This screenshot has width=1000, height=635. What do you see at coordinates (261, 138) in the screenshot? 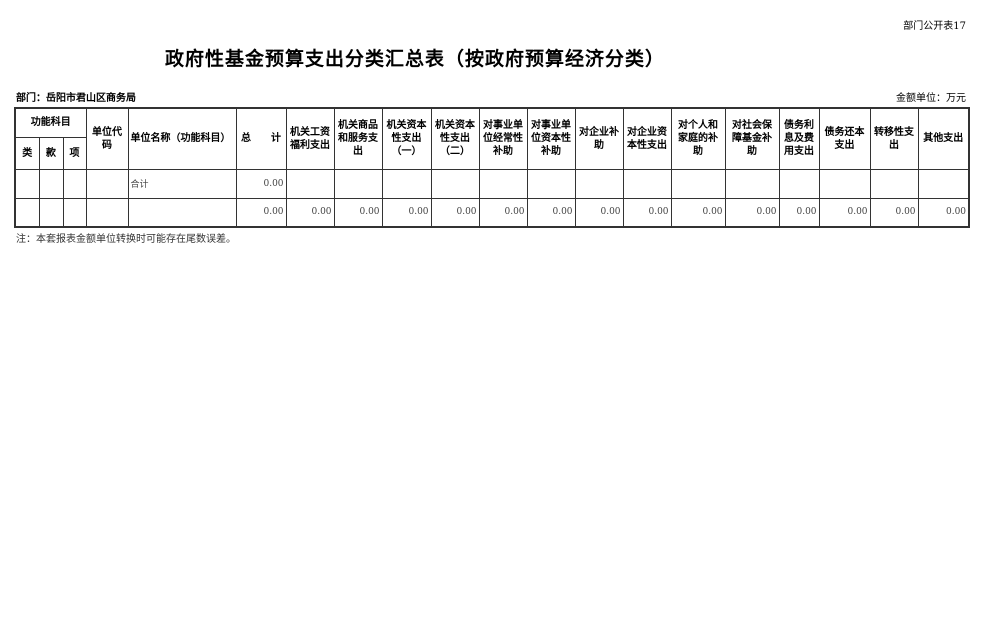
I see `header-total: 总 计` at bounding box center [261, 138].